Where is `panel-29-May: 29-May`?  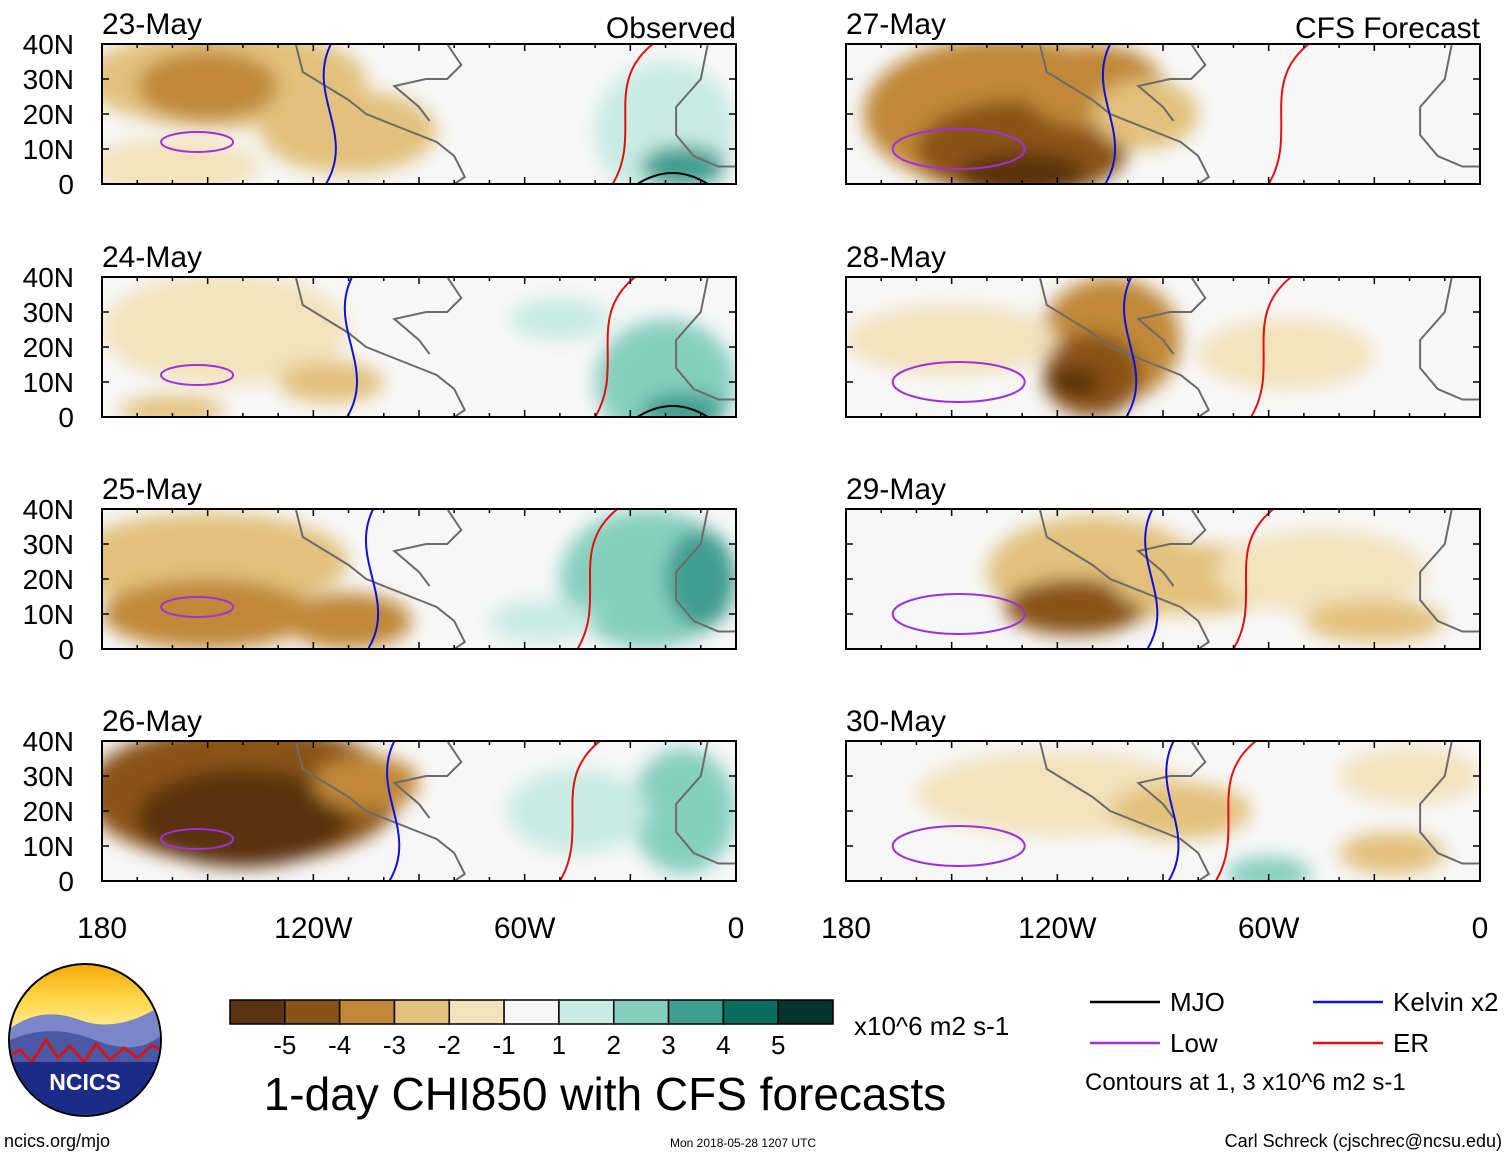 panel-29-May: 29-May is located at coordinates (1163, 561).